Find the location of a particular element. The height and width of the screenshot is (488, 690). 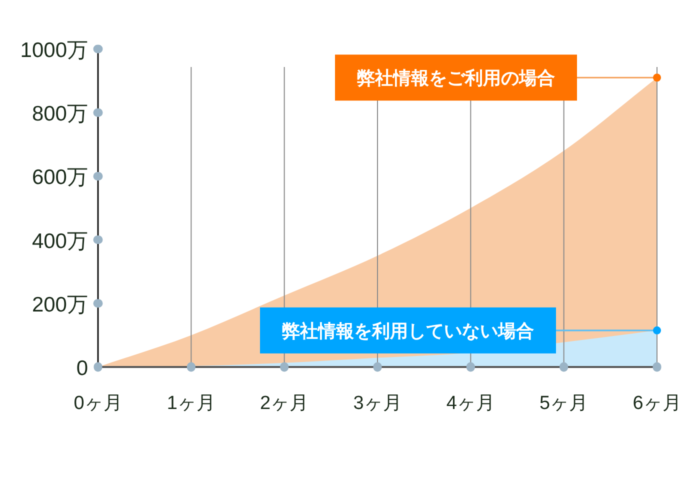

y-tick-label: 800万 is located at coordinates (60, 114).